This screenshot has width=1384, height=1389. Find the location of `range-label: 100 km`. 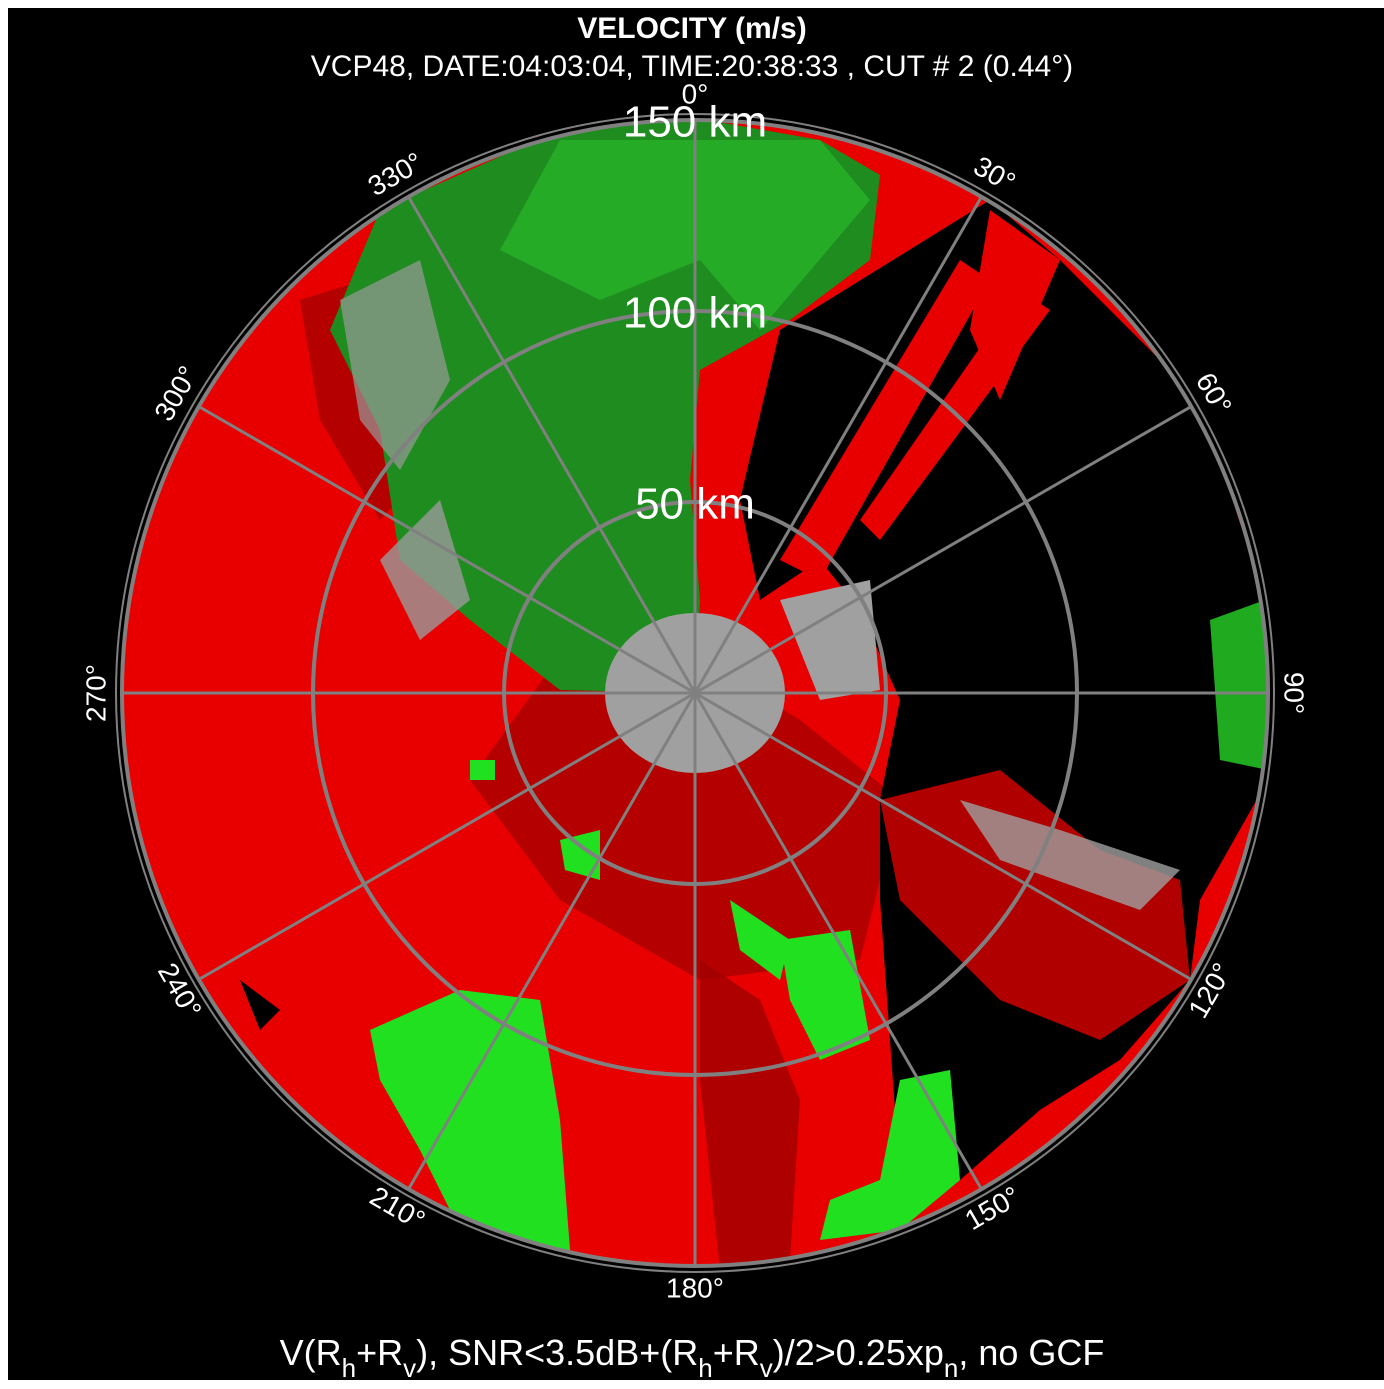

range-label: 100 km is located at coordinates (695, 313).